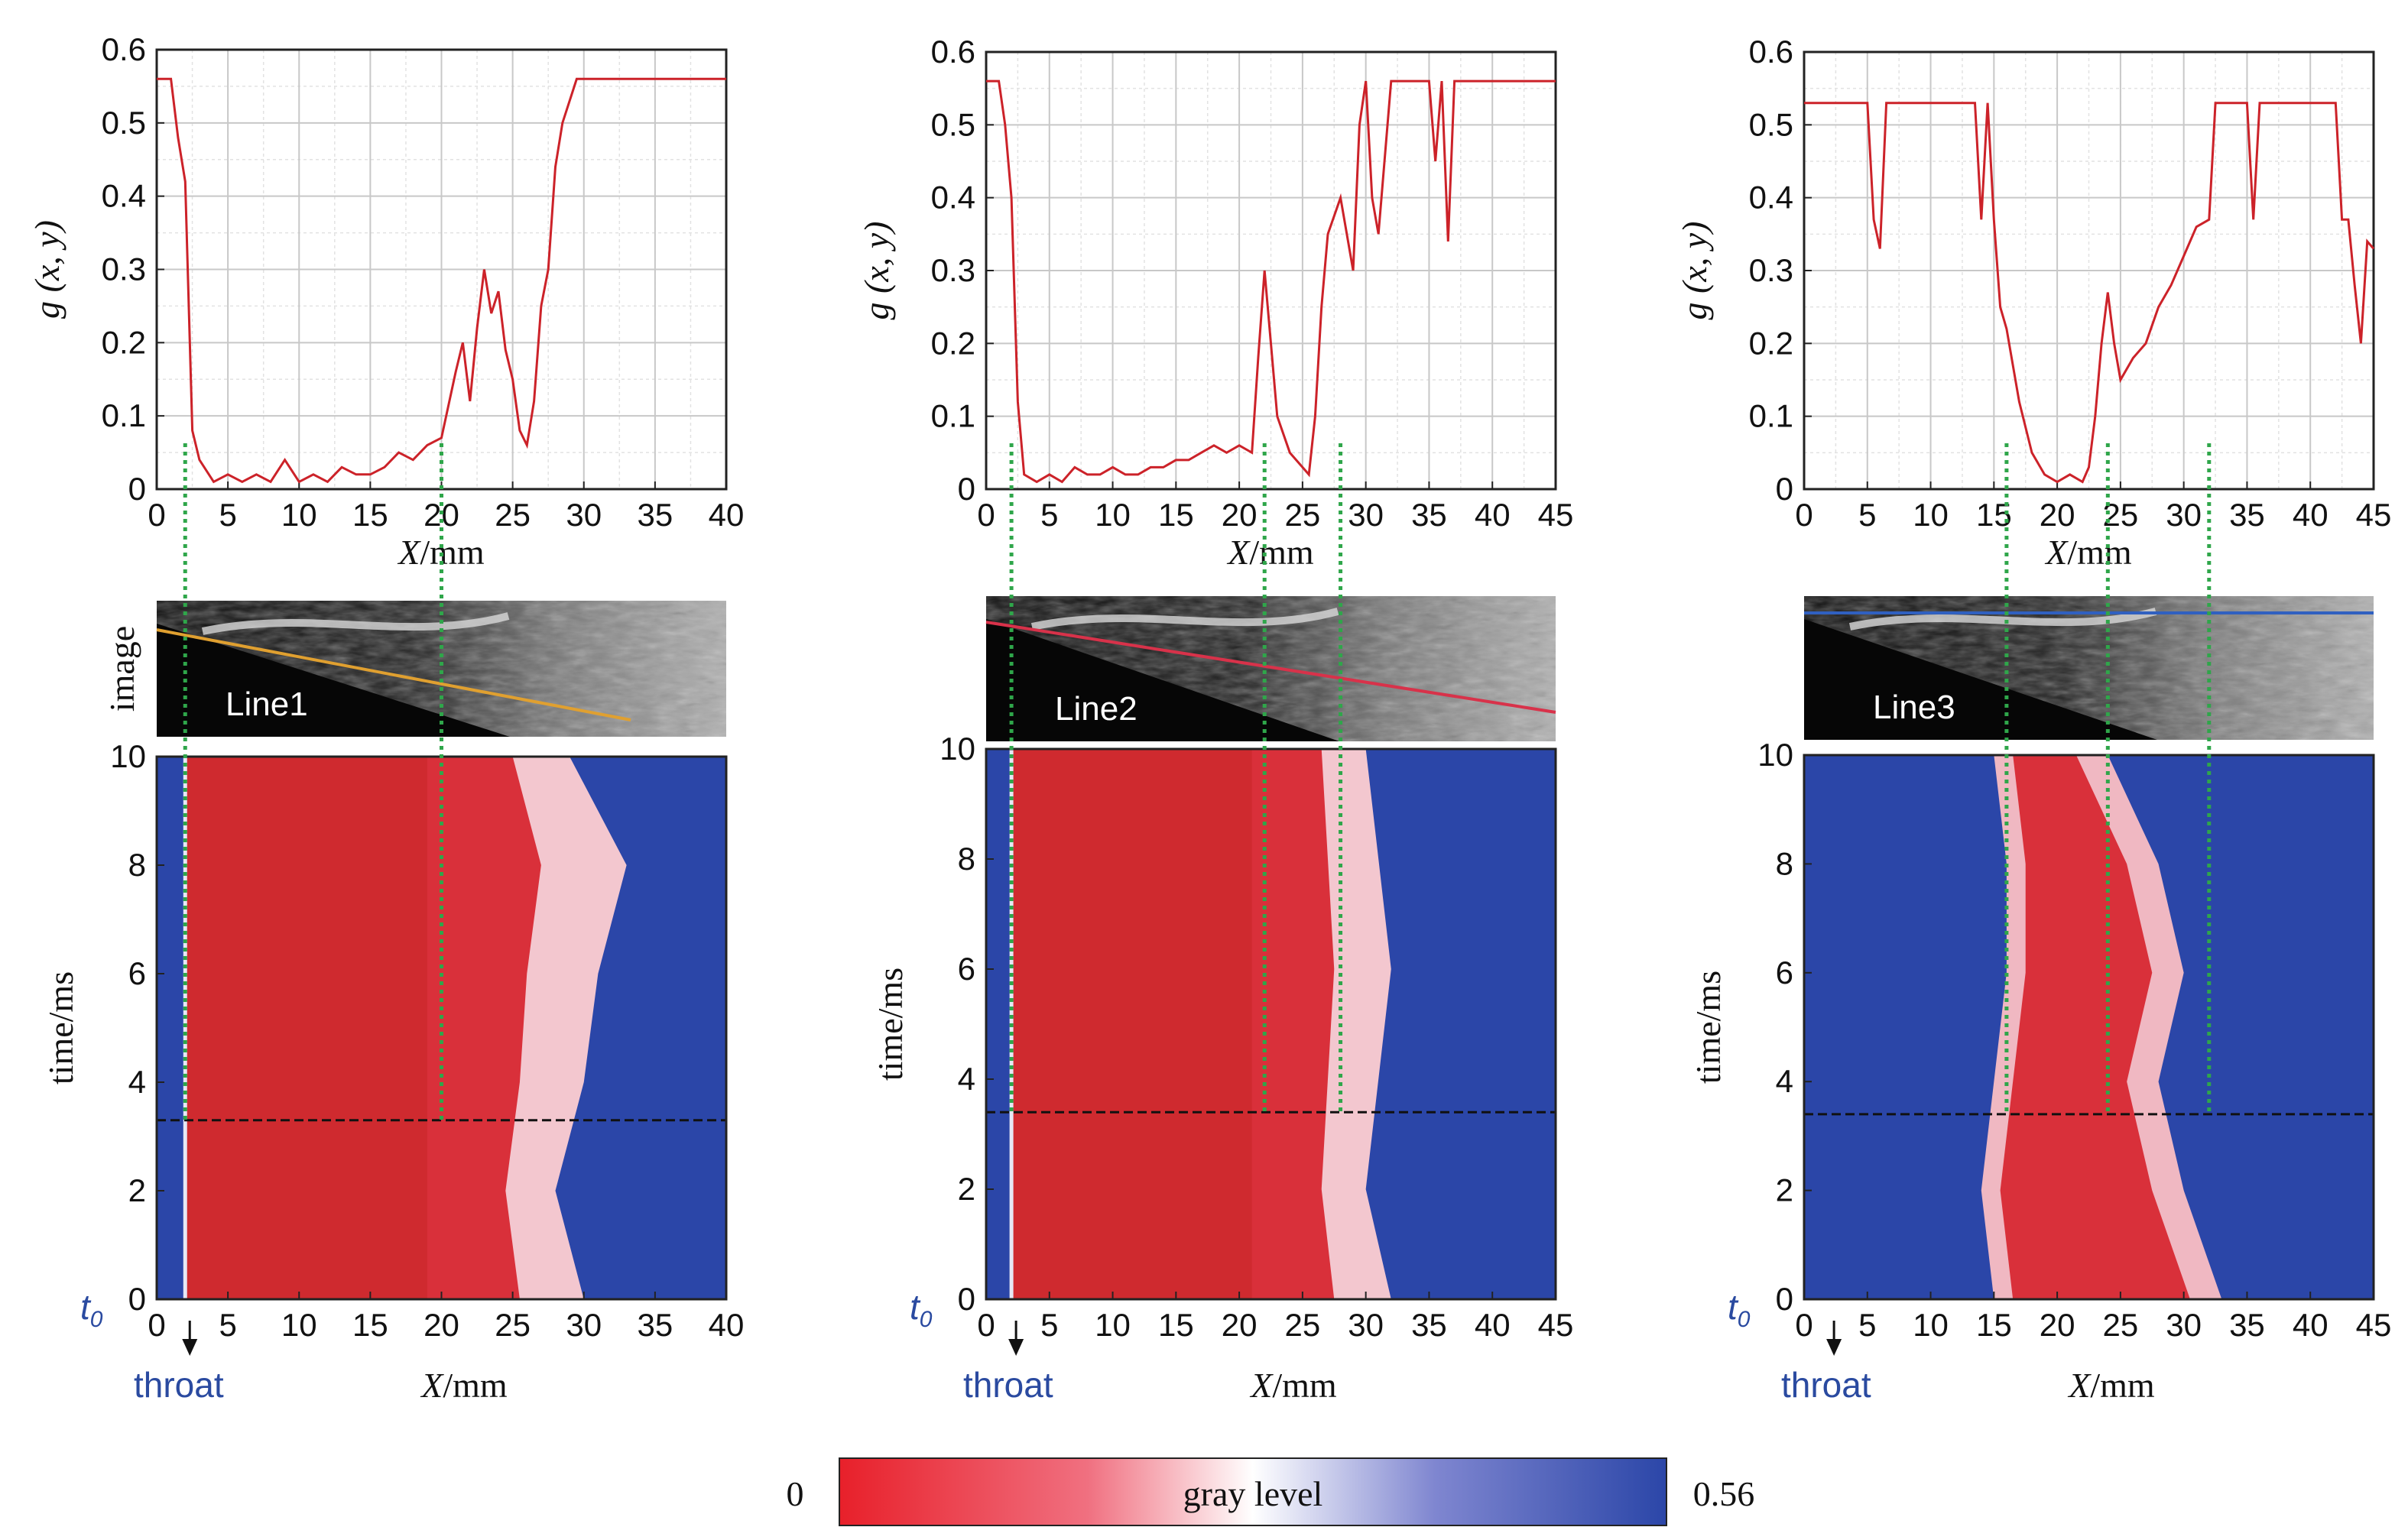 Image resolution: width=2408 pixels, height=1527 pixels. Describe the element at coordinates (1914, 708) in the screenshot. I see `image-line-label: Line3` at that location.